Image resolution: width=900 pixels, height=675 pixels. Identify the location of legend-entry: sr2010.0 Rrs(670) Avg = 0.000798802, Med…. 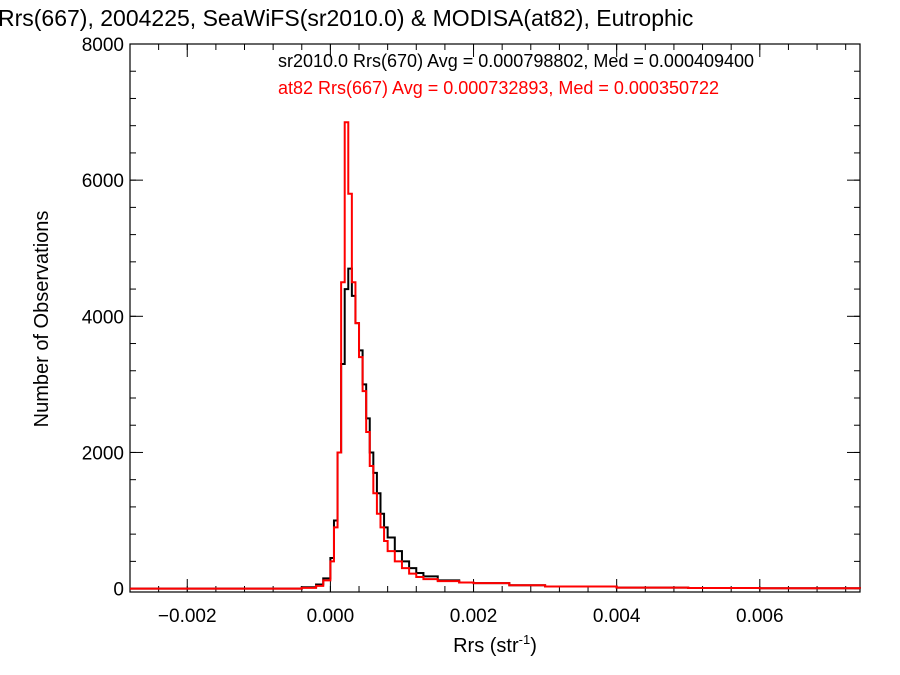
(516, 61).